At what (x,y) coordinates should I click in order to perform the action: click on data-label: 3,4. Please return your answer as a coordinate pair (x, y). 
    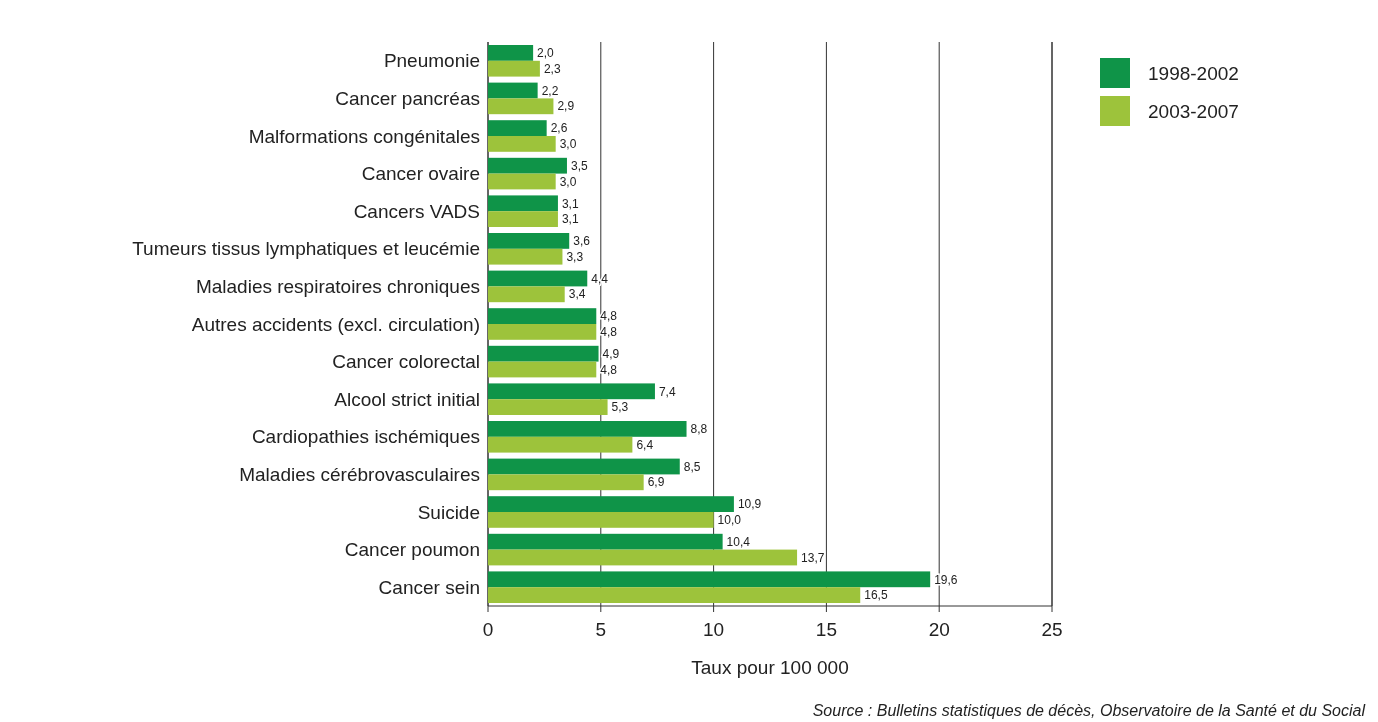
    Looking at the image, I should click on (577, 294).